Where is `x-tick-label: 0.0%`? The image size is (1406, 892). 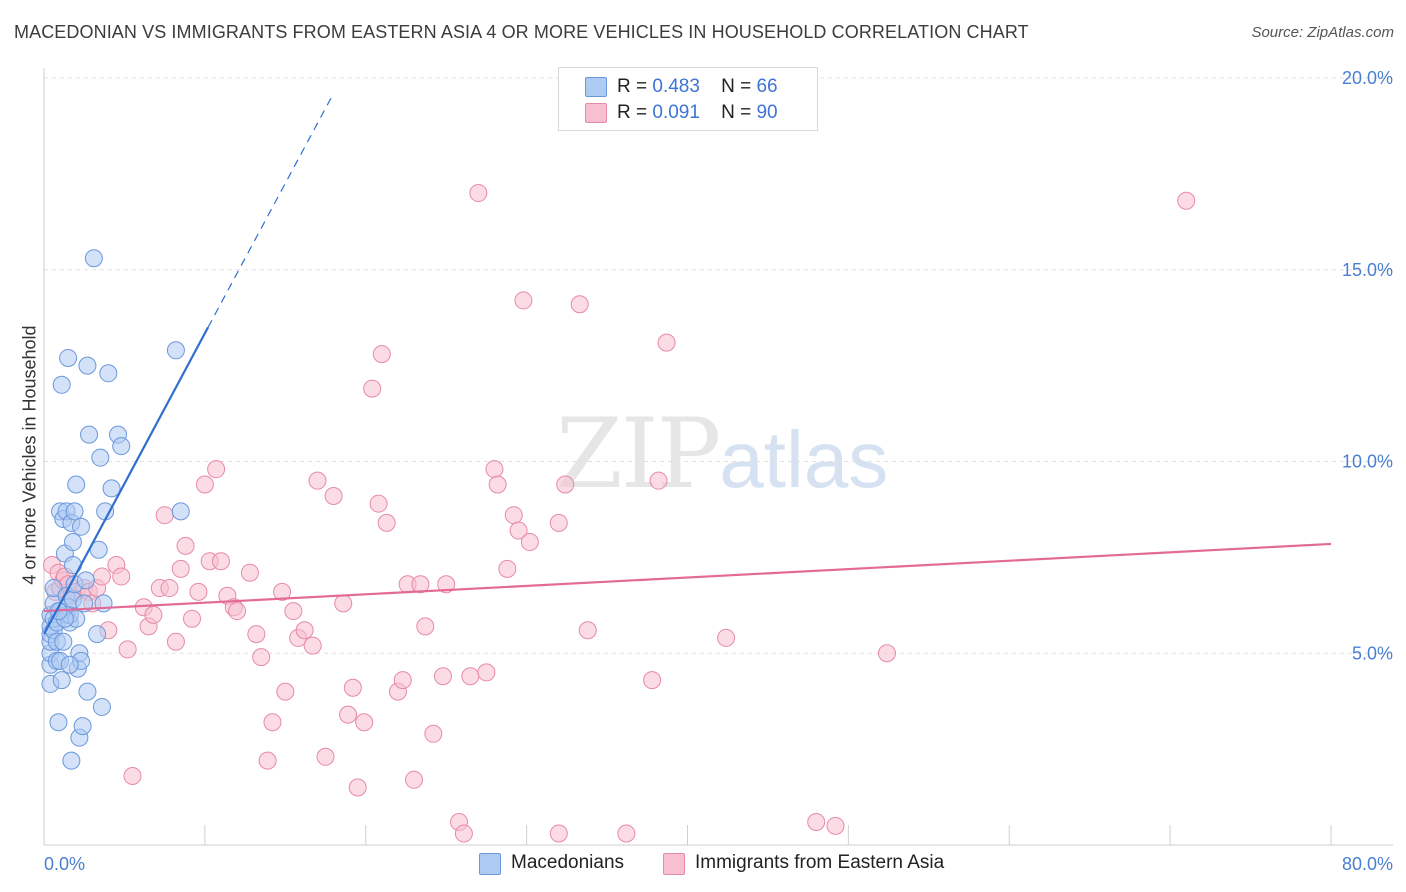
x-tick-label: 0.0% is located at coordinates (64, 864).